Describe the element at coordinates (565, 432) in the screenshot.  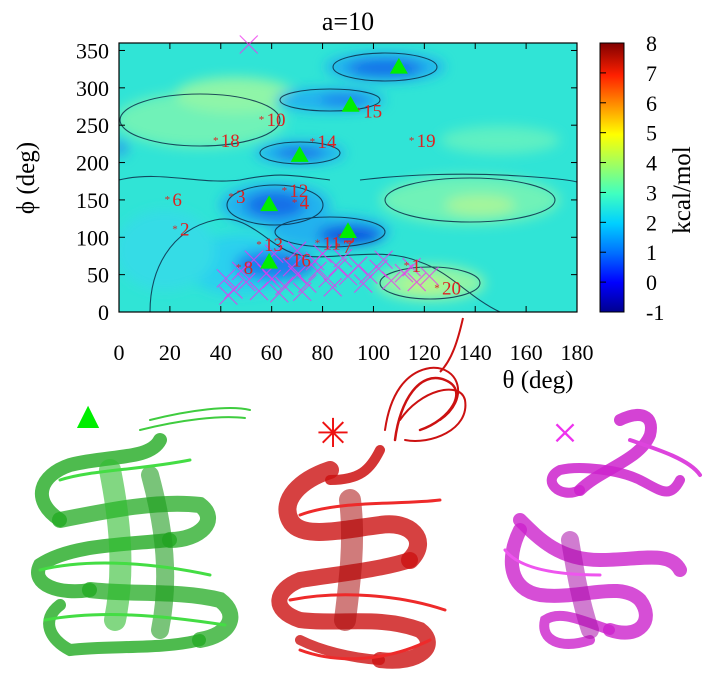
I see `misfolded-legend-icon: ×` at that location.